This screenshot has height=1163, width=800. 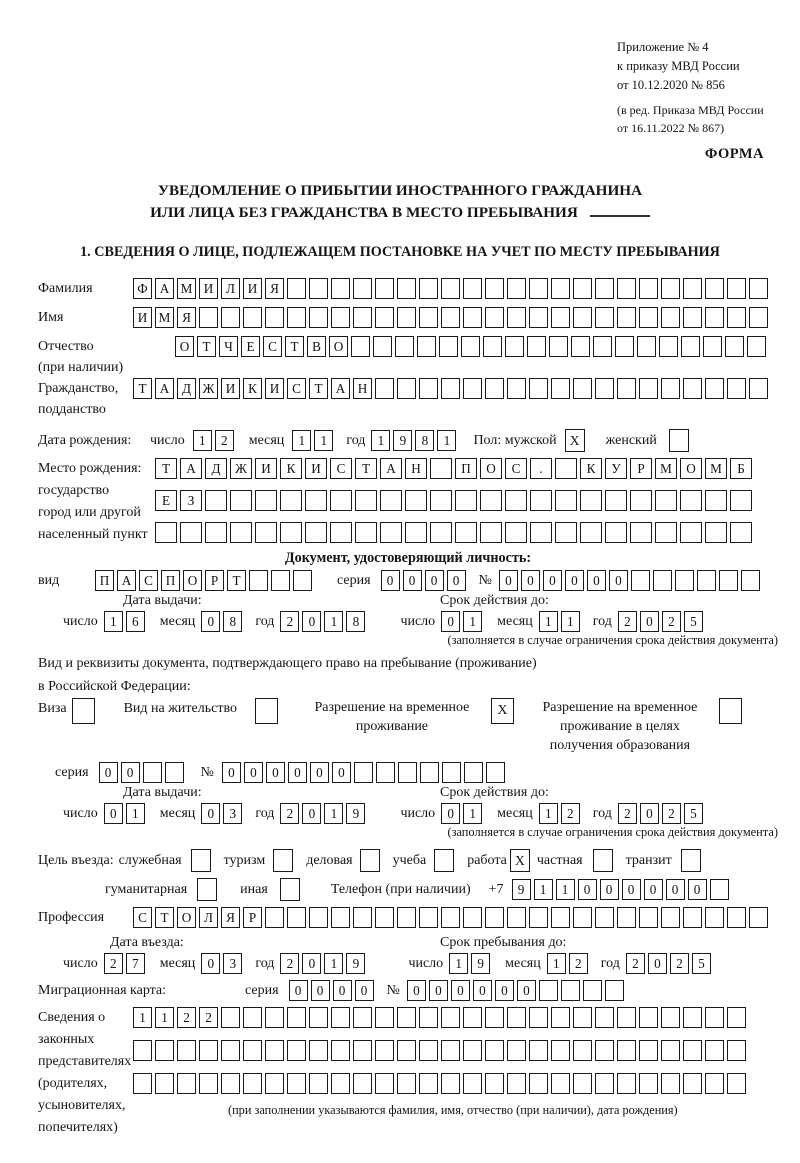 What do you see at coordinates (250, 346) in the screenshot?
I see `char-cell: Е` at bounding box center [250, 346].